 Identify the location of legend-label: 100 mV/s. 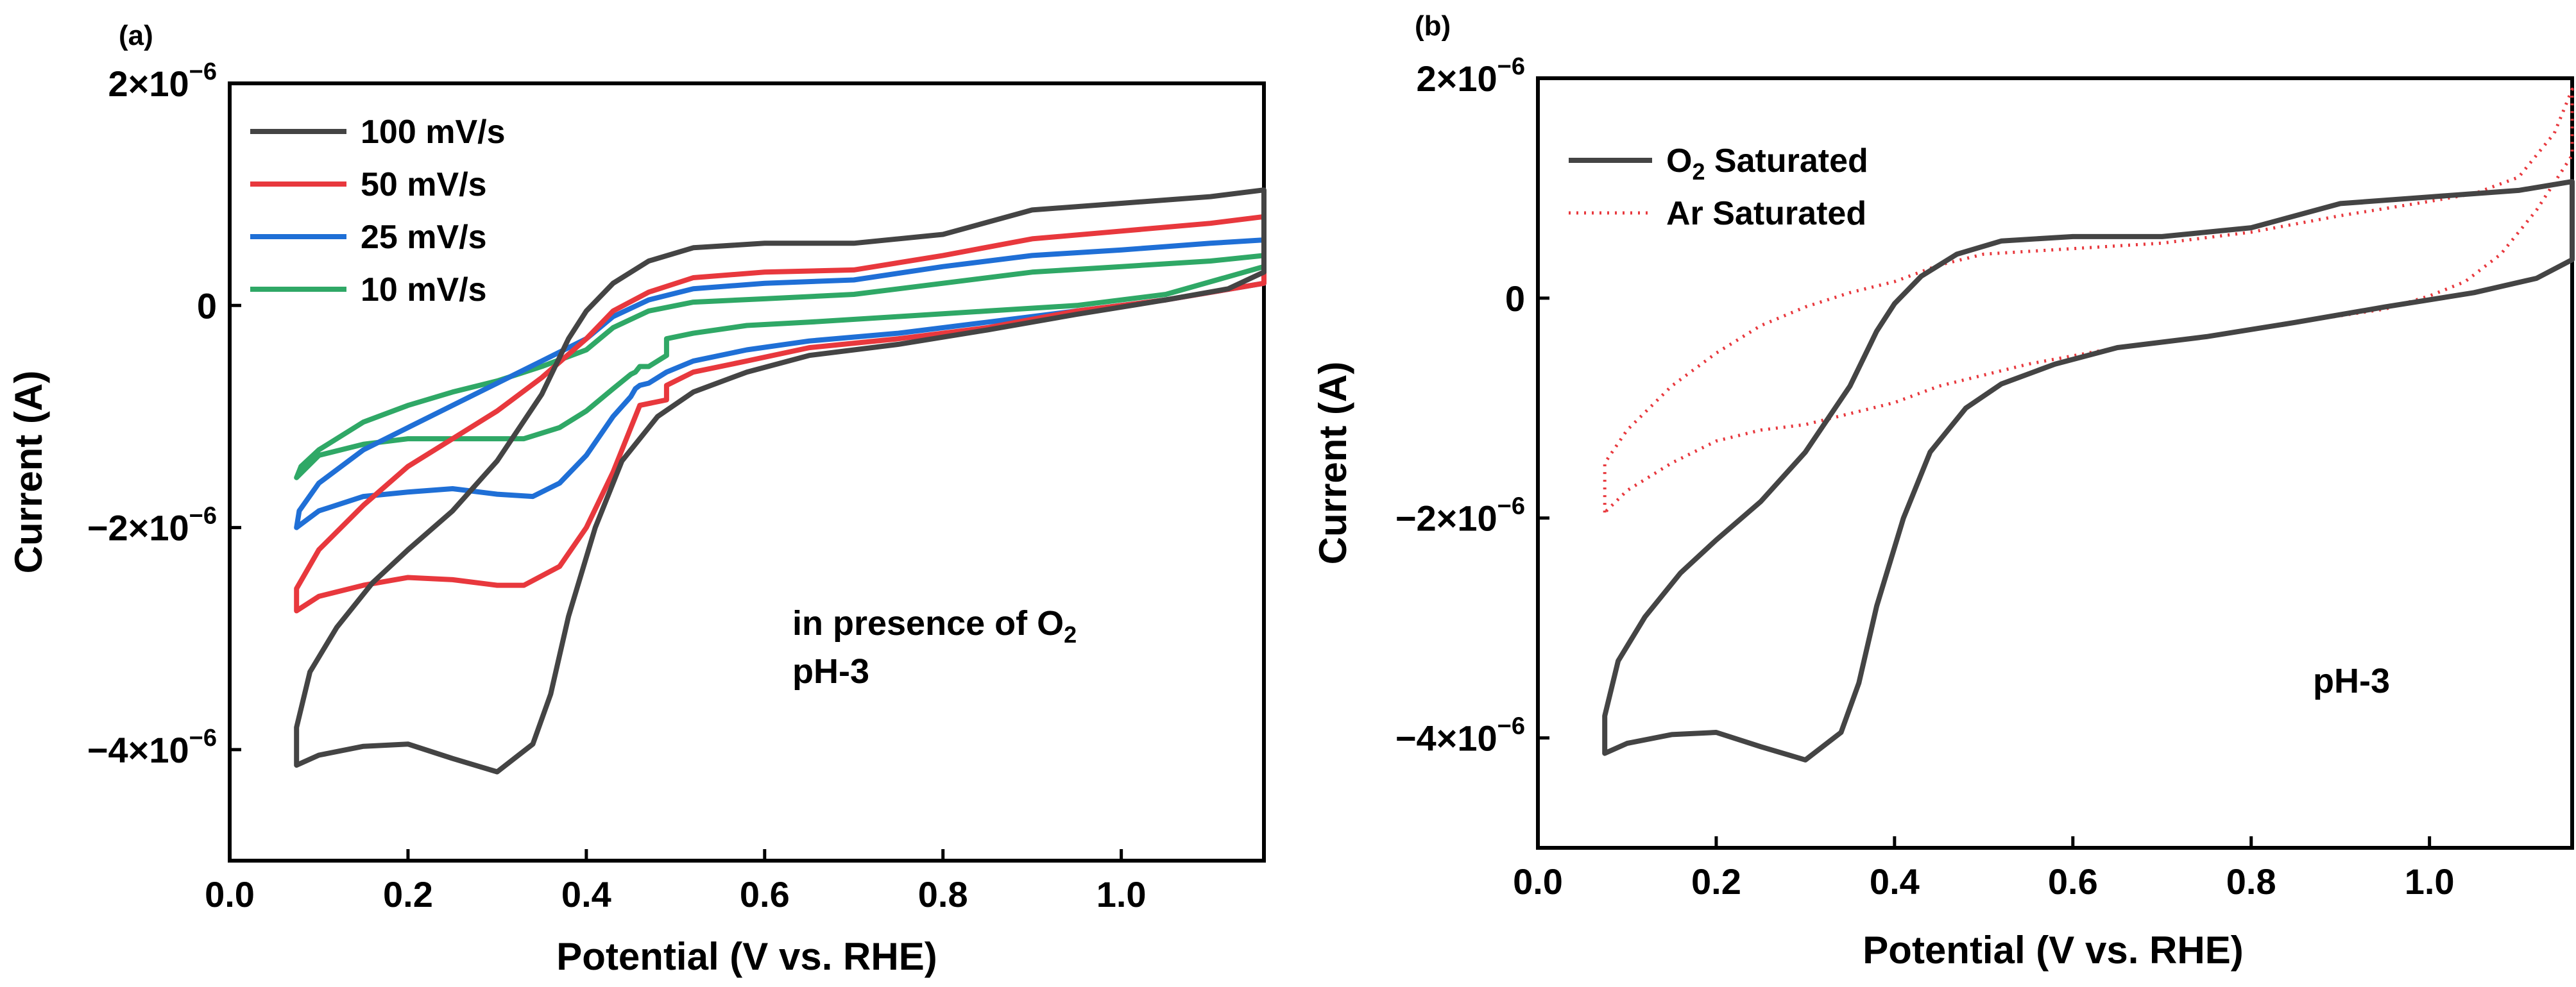
(433, 133).